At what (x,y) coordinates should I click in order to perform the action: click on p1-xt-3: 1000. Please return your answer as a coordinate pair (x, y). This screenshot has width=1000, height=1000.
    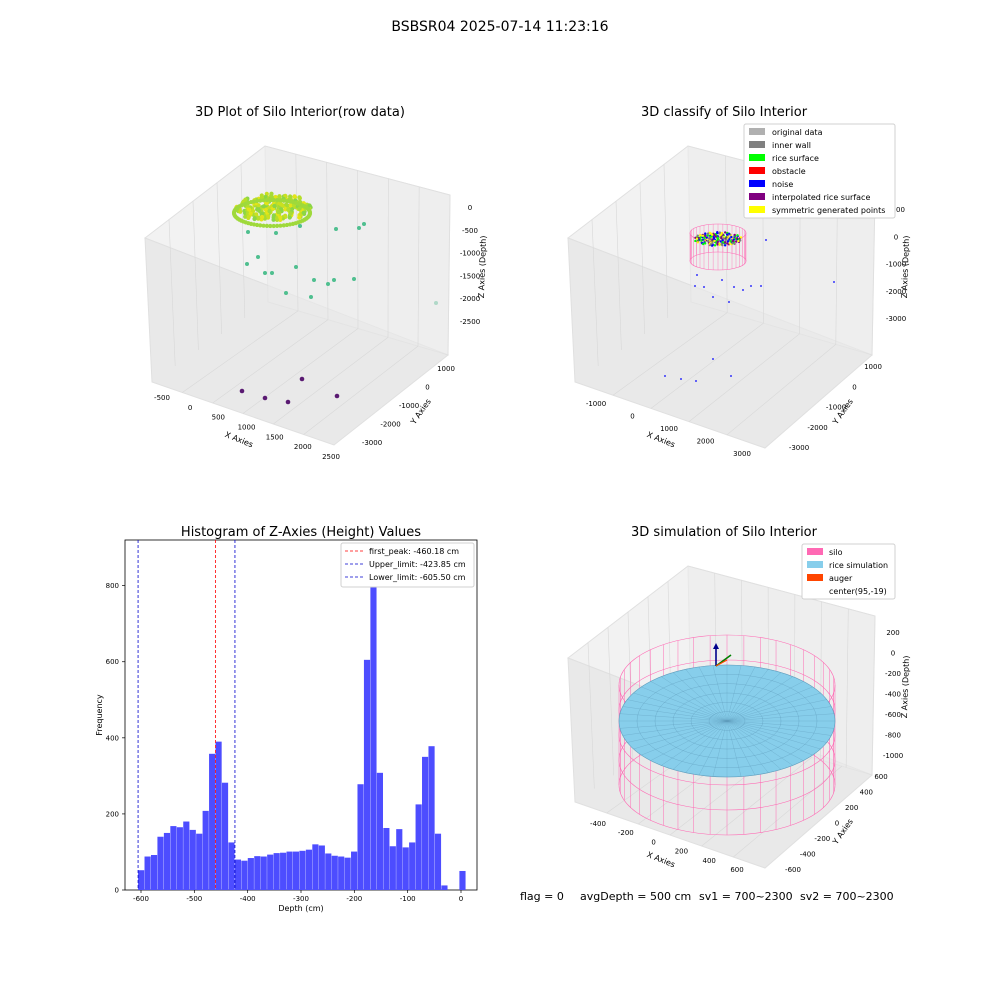
    Looking at the image, I should click on (247, 428).